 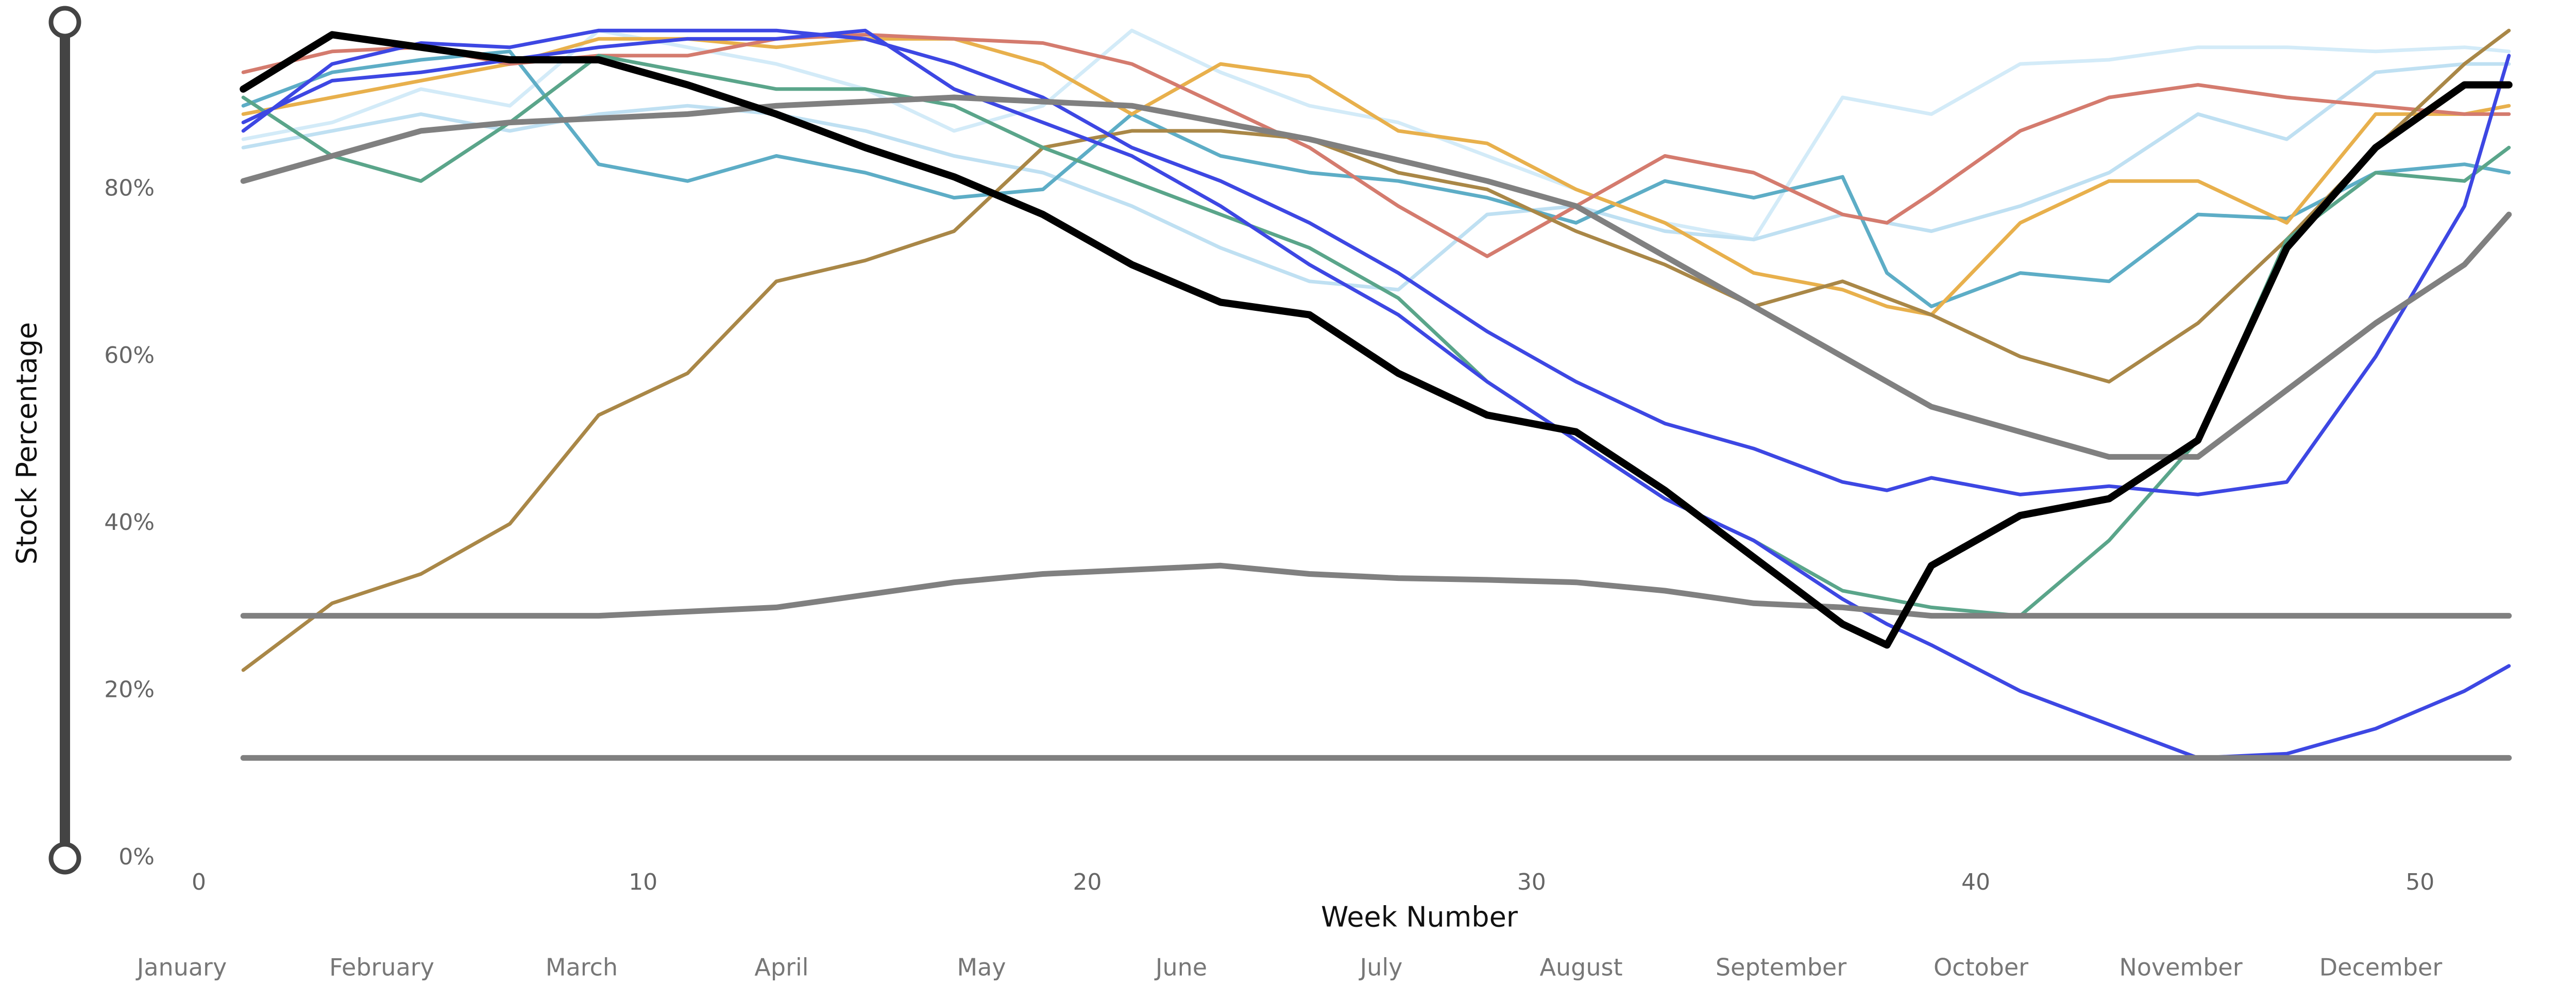 I want to click on x-axis-title: Week Number, so click(x=1419, y=917).